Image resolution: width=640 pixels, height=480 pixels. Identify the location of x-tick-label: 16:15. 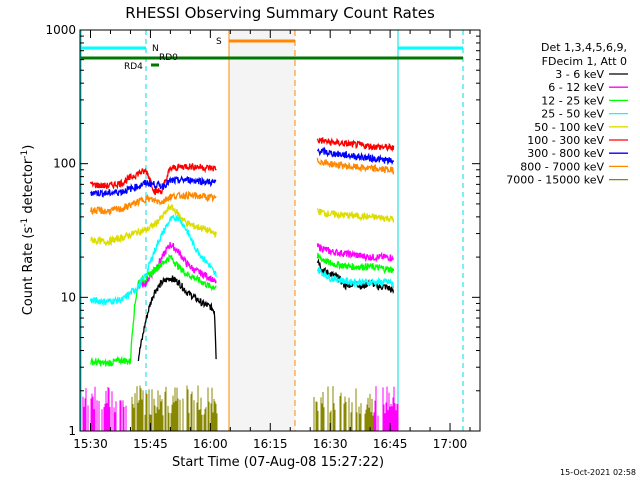
(270, 444).